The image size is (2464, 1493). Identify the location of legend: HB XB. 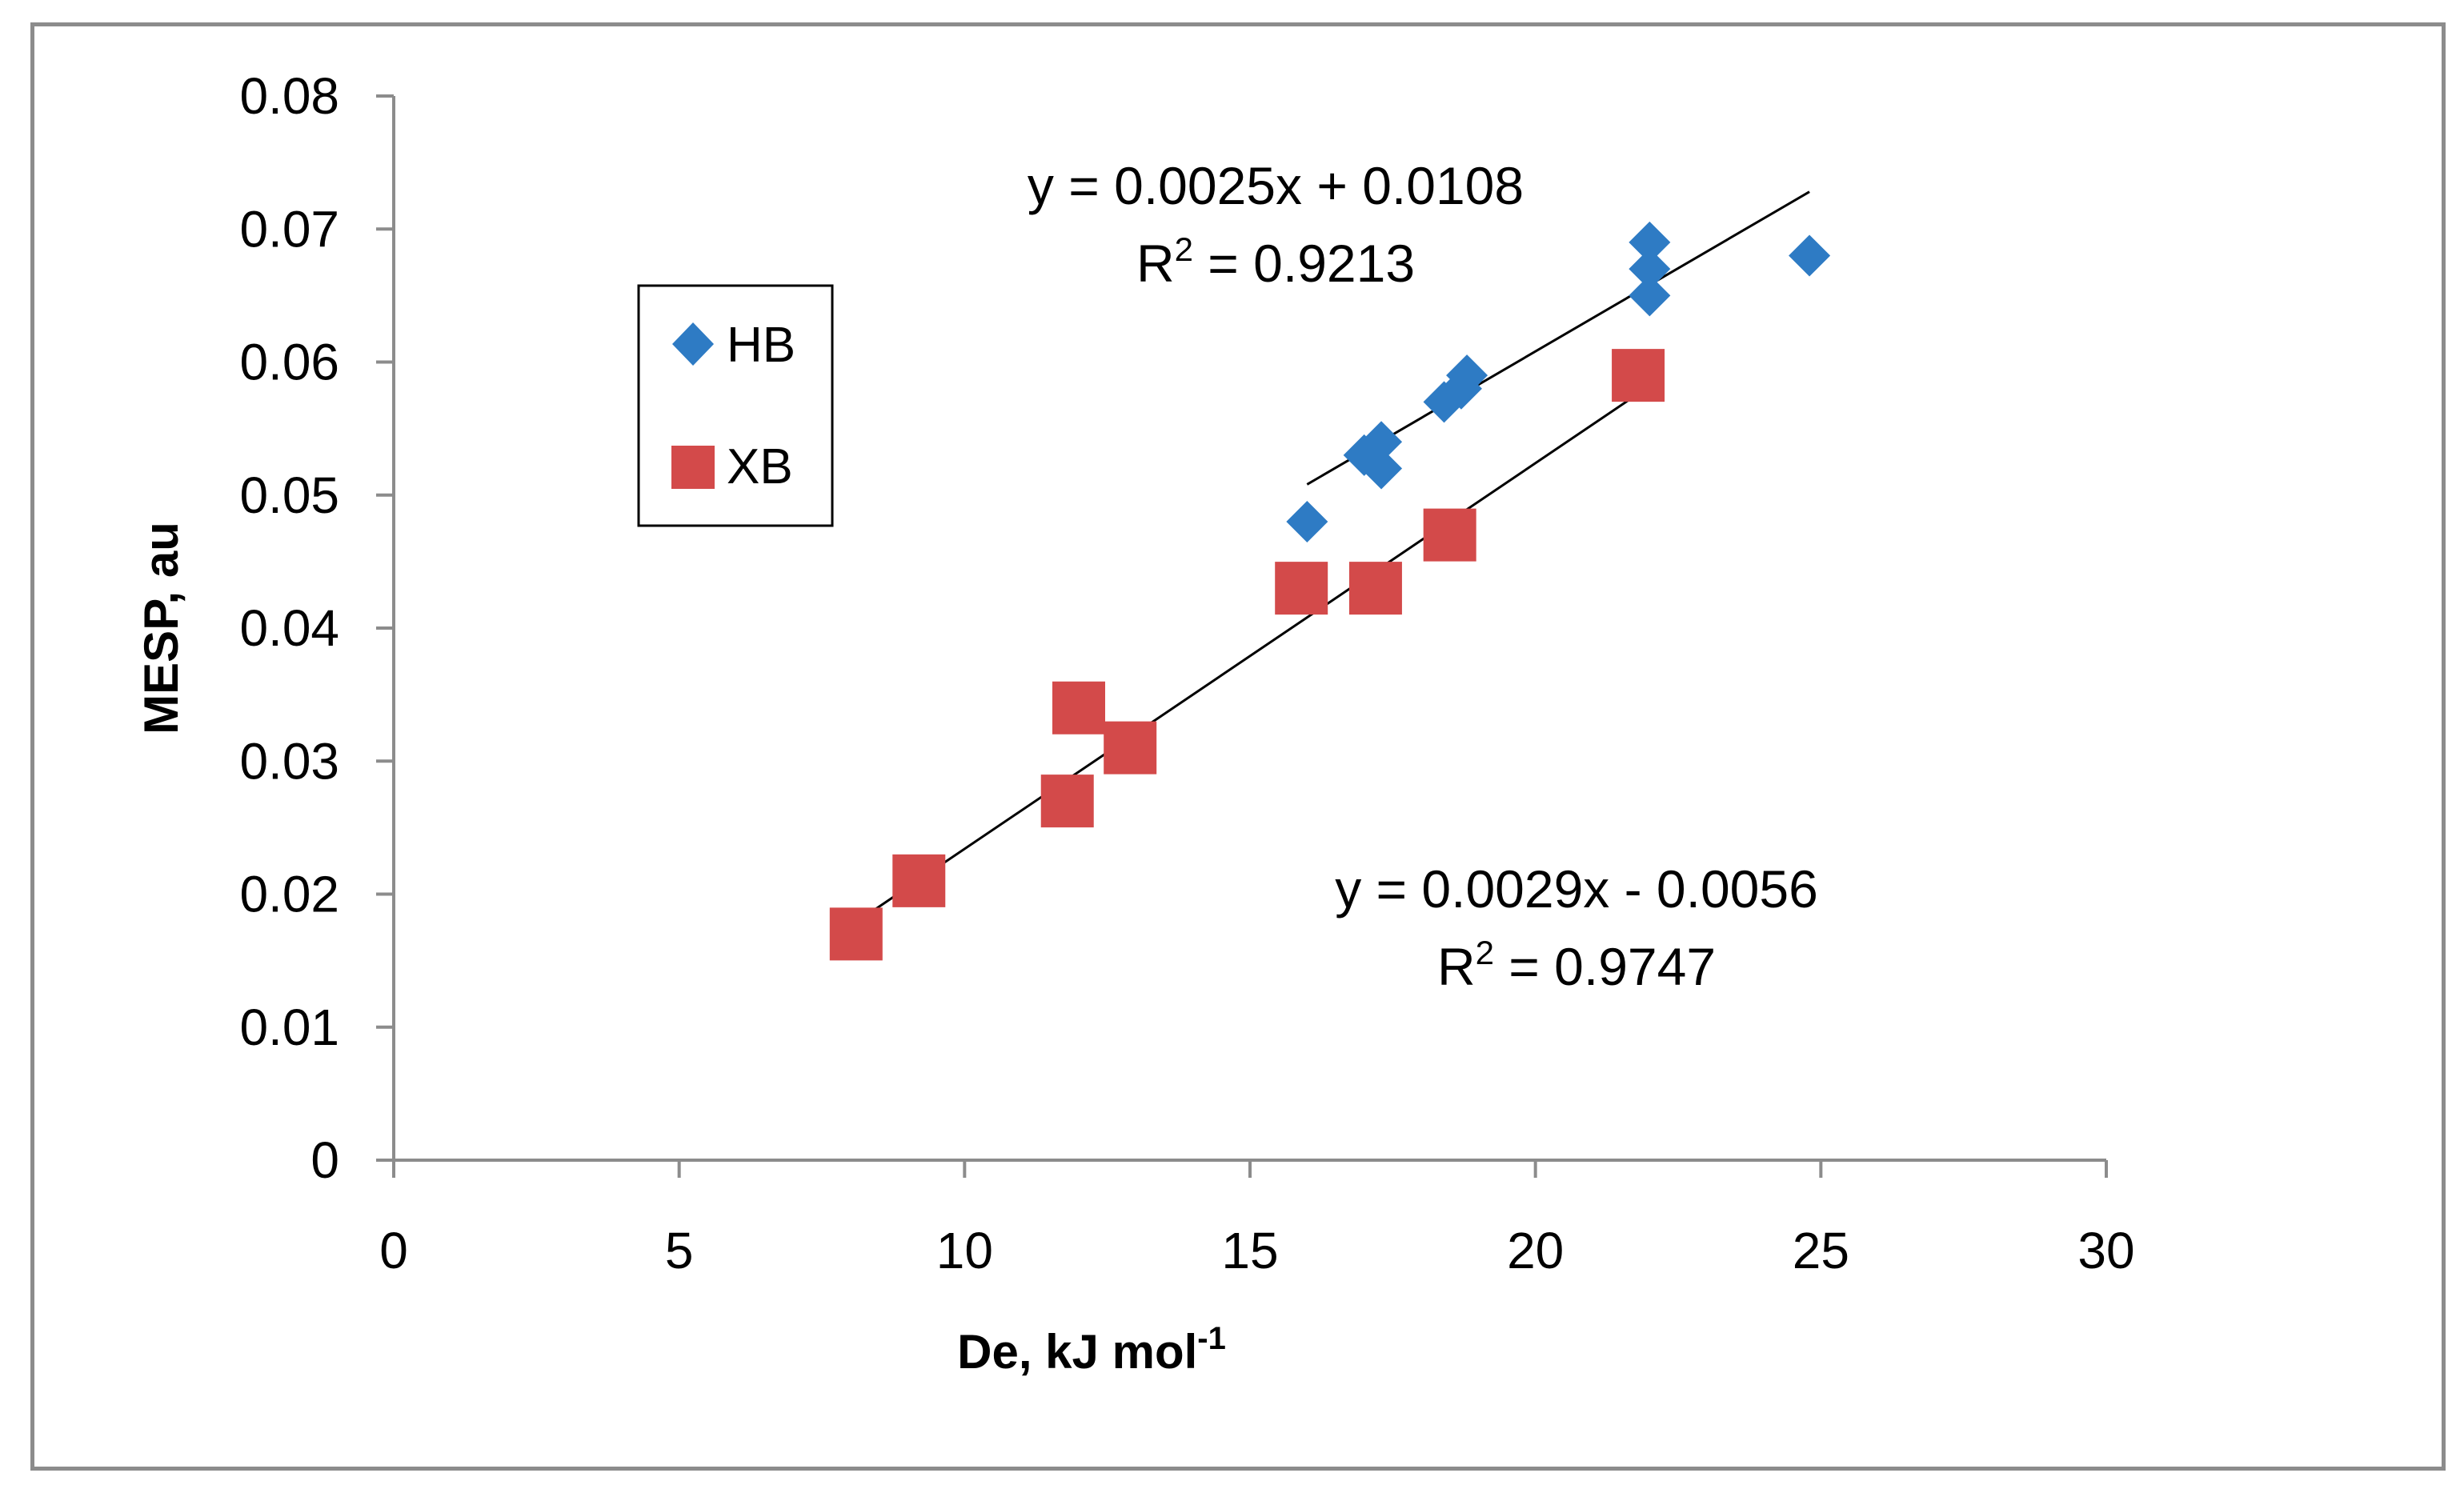
(736, 405).